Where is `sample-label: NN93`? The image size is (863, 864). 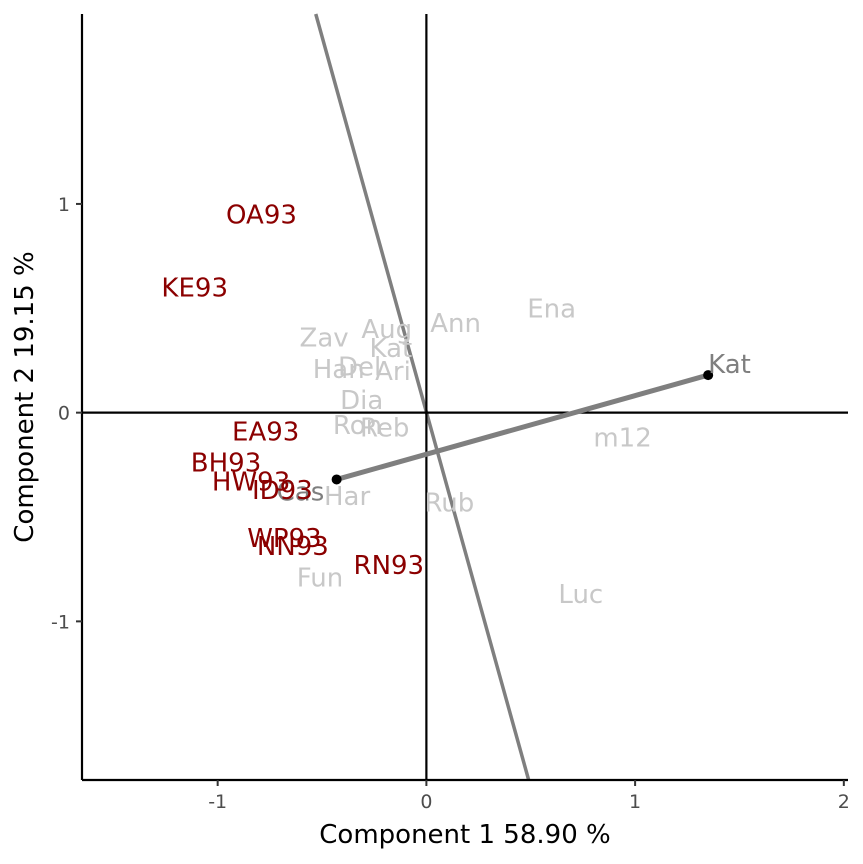 sample-label: NN93 is located at coordinates (293, 547).